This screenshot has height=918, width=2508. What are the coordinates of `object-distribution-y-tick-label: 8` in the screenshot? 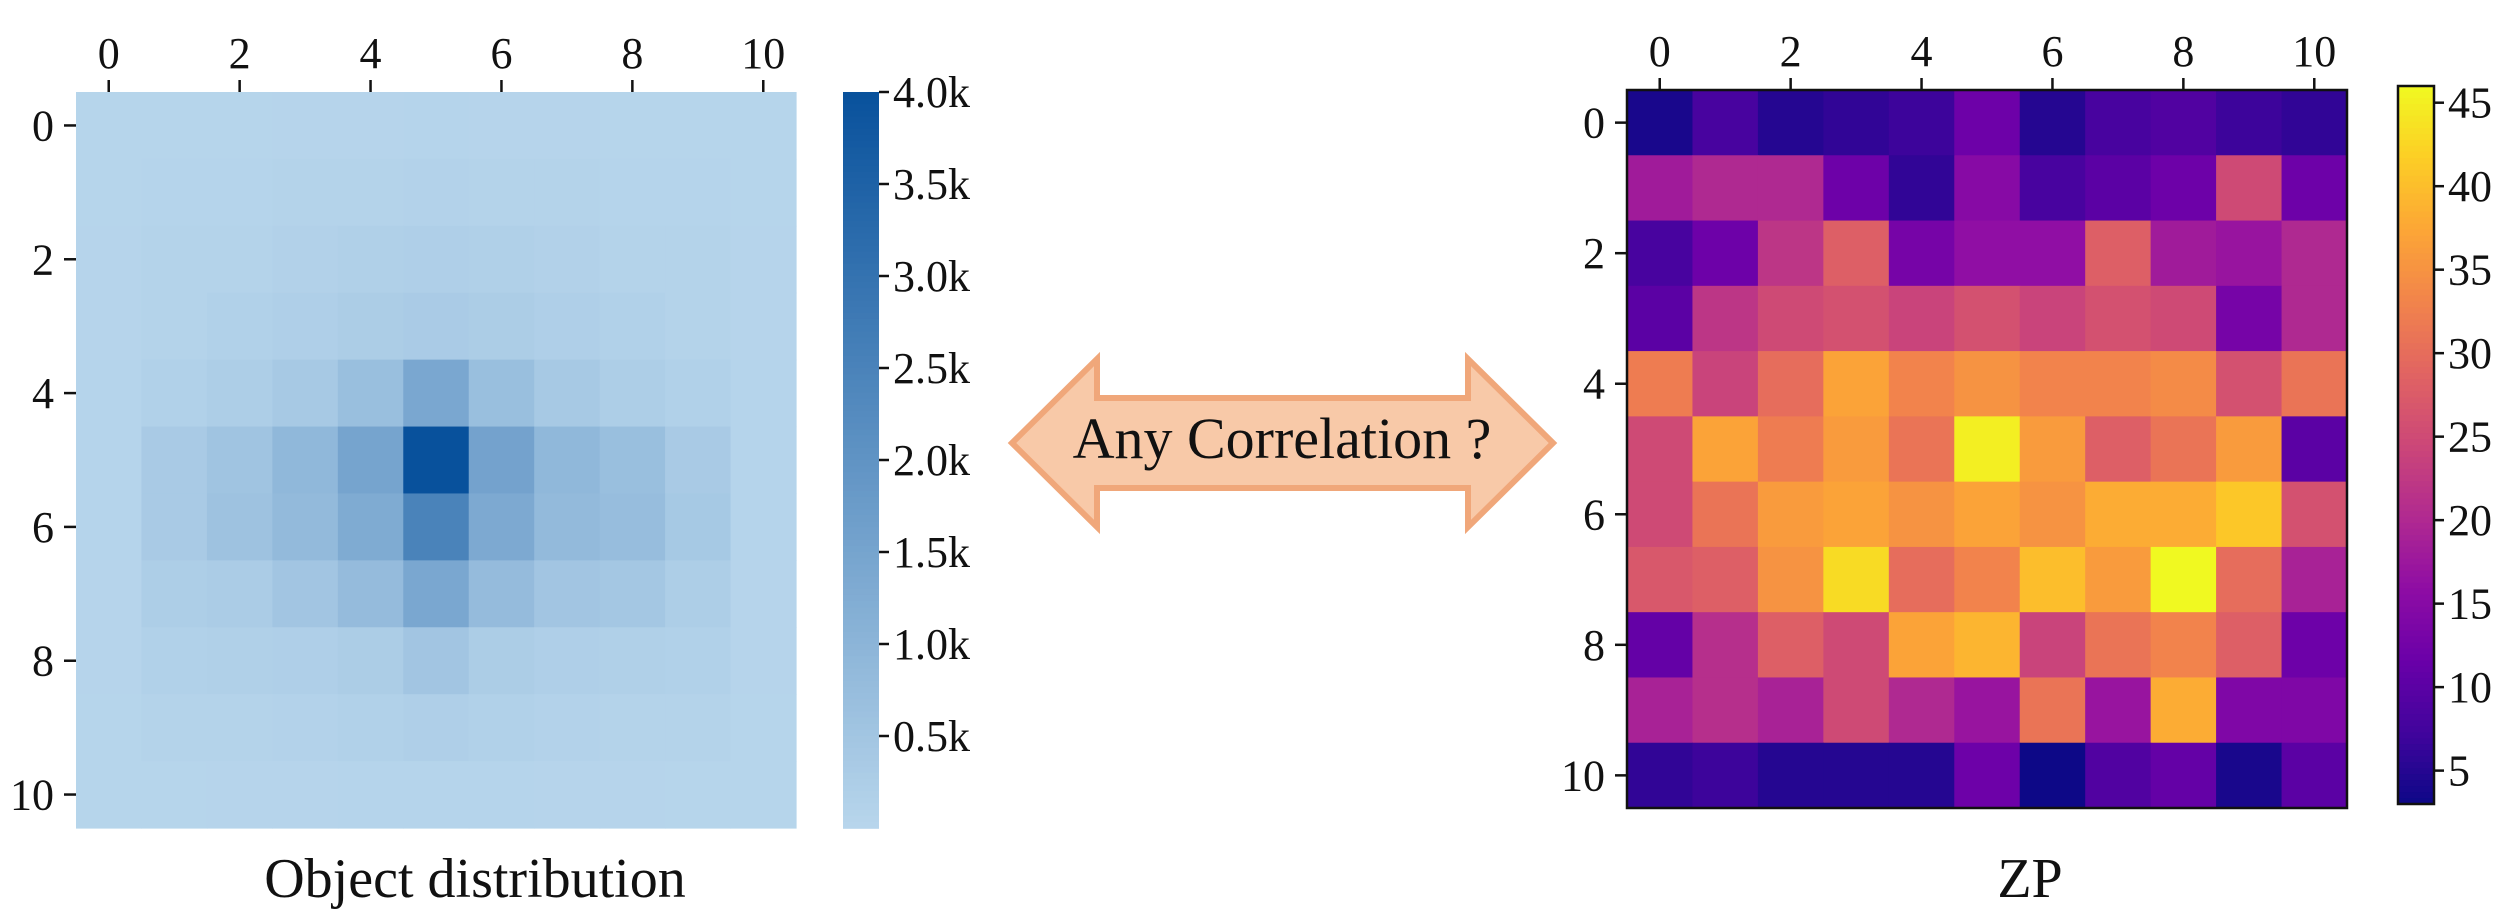 It's located at (43, 661).